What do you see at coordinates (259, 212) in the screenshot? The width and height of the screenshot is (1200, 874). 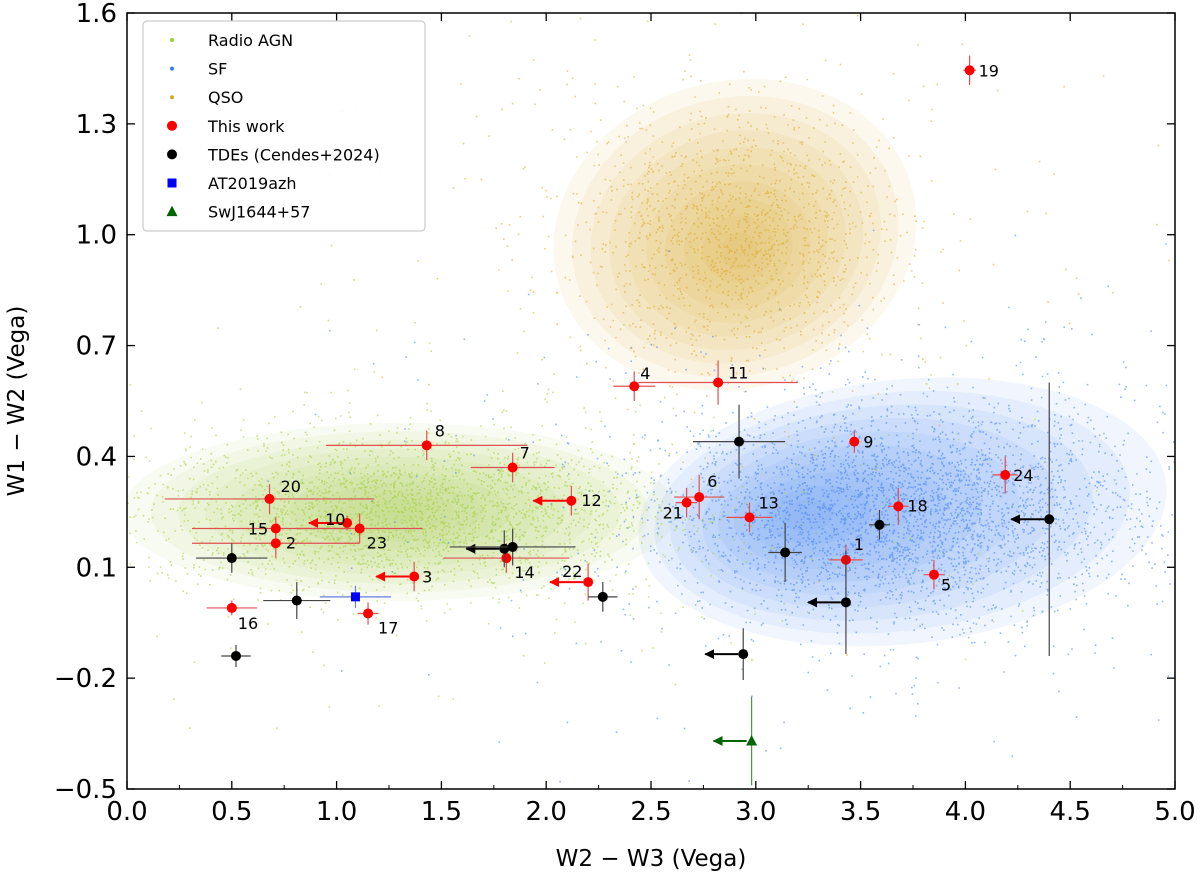 I see `legend-label: SwJ1644+57` at bounding box center [259, 212].